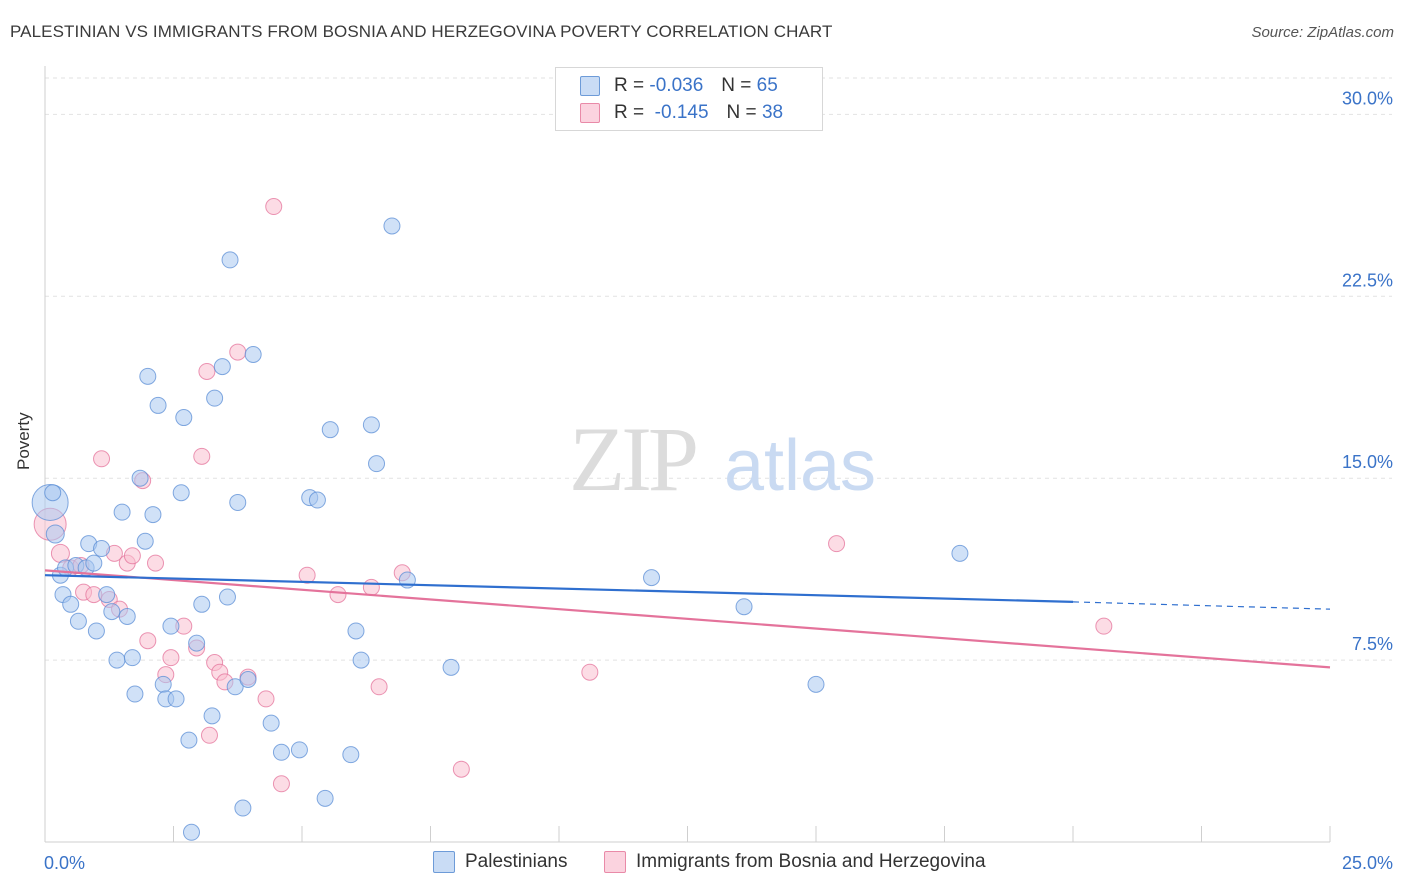 This screenshot has width=1406, height=892. I want to click on trend-lines, so click(687, 619).